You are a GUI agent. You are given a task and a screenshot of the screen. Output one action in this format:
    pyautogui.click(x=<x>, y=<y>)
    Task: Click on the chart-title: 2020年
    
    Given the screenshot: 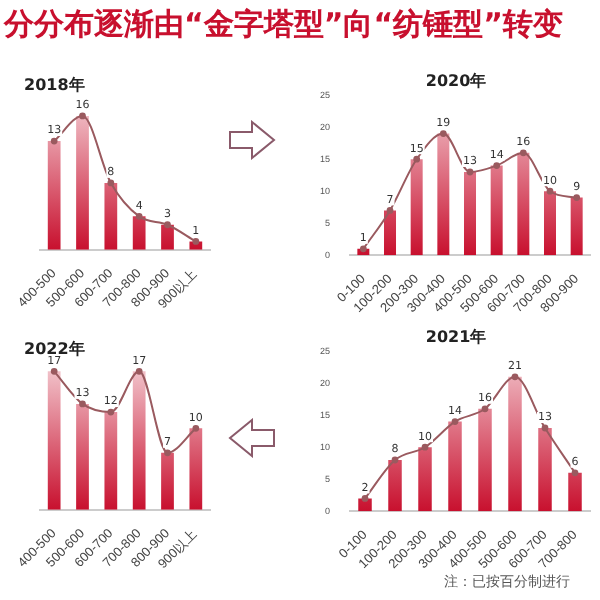 What is the action you would take?
    pyautogui.click(x=456, y=80)
    